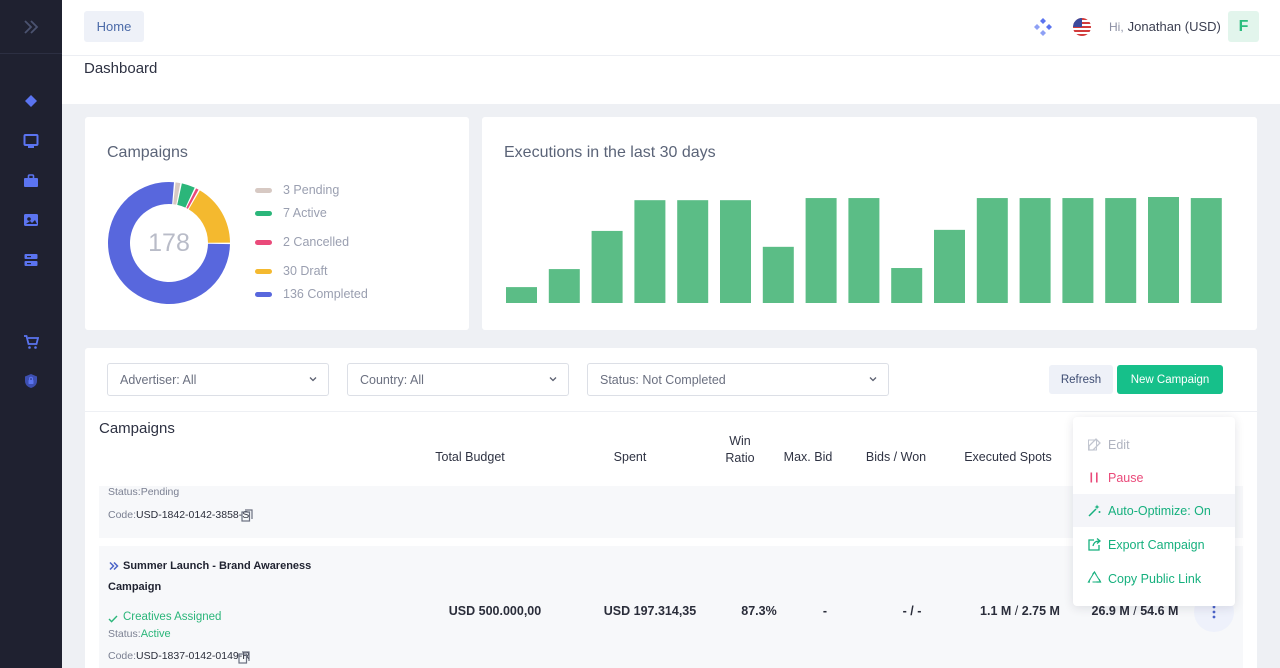  Describe the element at coordinates (1040, 611) in the screenshot. I see `executed-spots-b: 2.75 M` at that location.